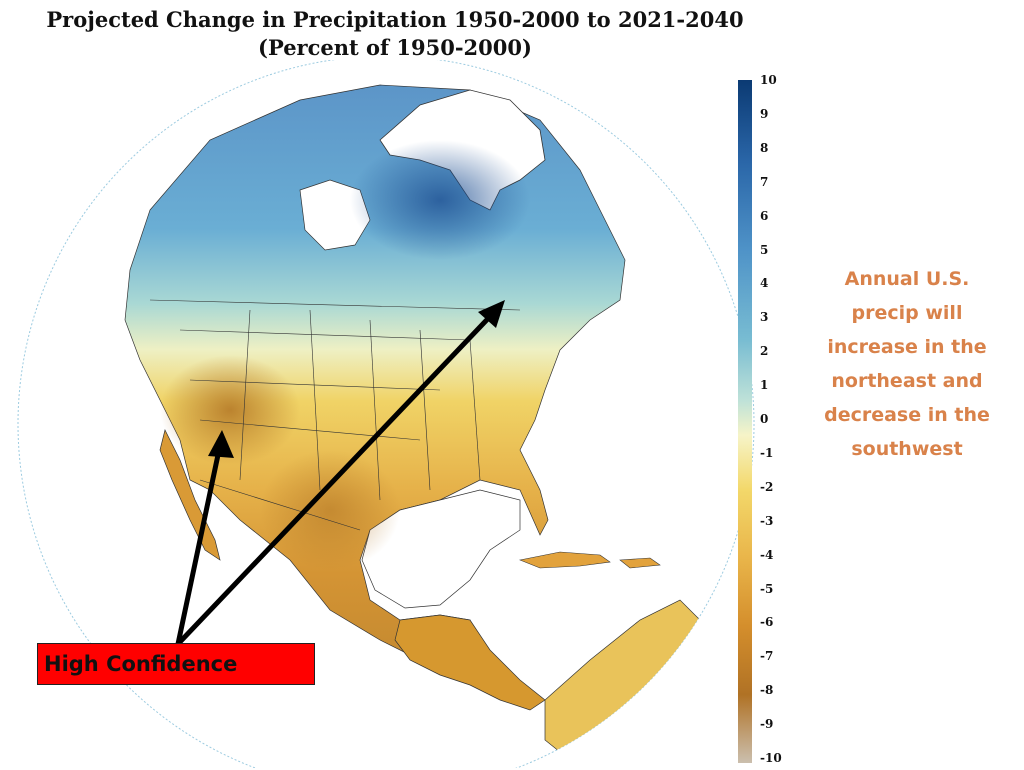  Describe the element at coordinates (589, 560) in the screenshot. I see `caribbean-islands` at that location.